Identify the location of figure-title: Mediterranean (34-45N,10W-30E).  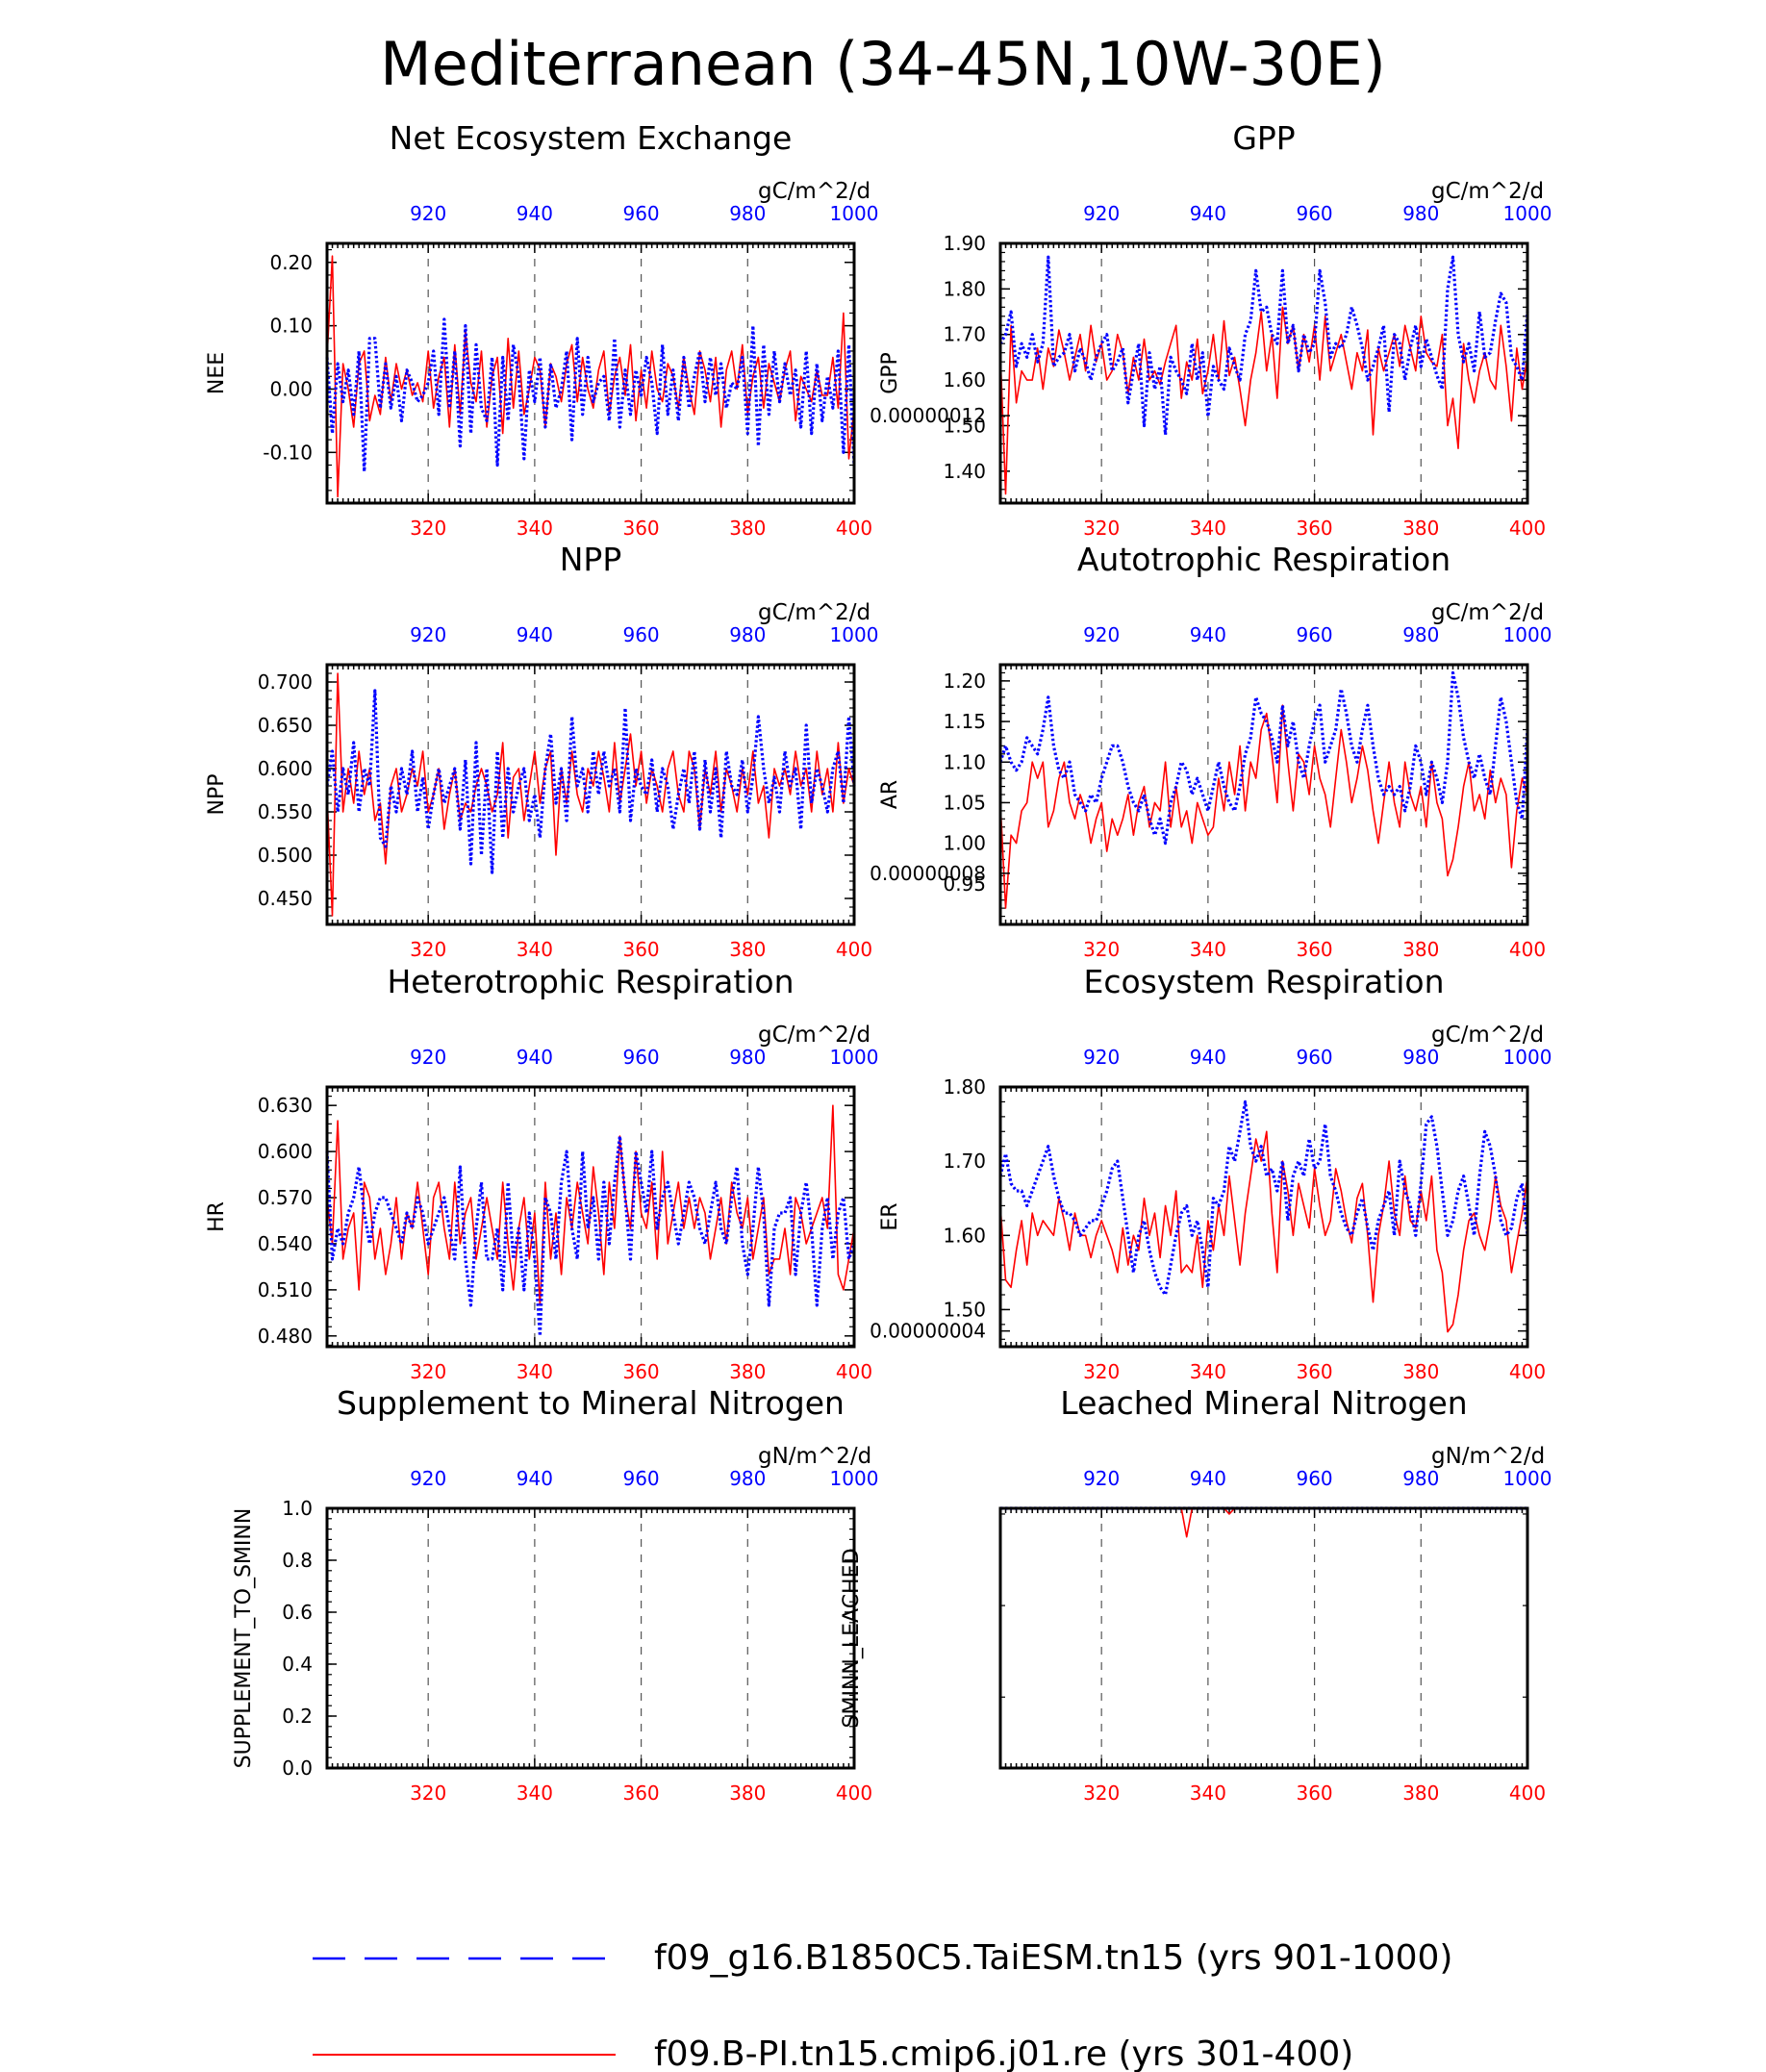
(883, 64).